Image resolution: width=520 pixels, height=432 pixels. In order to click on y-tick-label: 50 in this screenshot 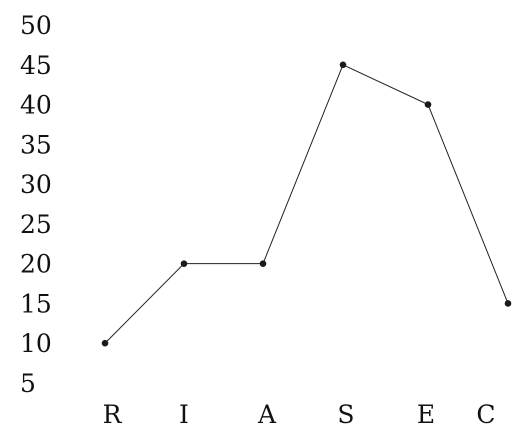, I will do `click(36, 25)`.